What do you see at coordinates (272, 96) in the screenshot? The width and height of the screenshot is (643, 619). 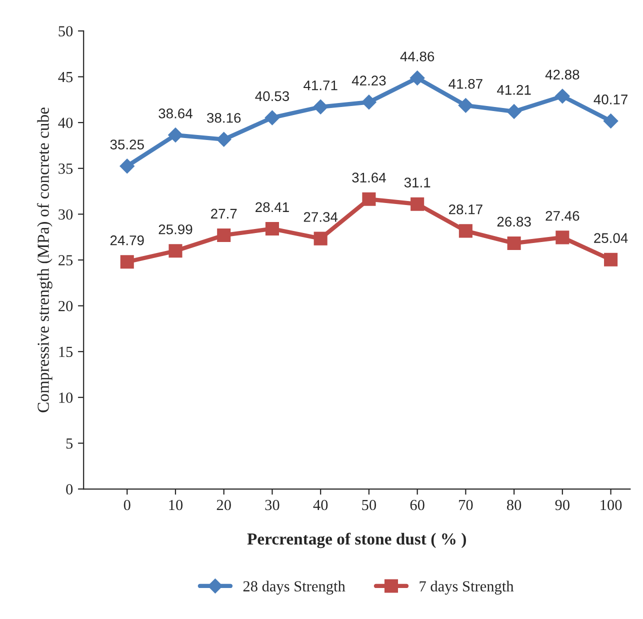 I see `data-label: 40.53` at bounding box center [272, 96].